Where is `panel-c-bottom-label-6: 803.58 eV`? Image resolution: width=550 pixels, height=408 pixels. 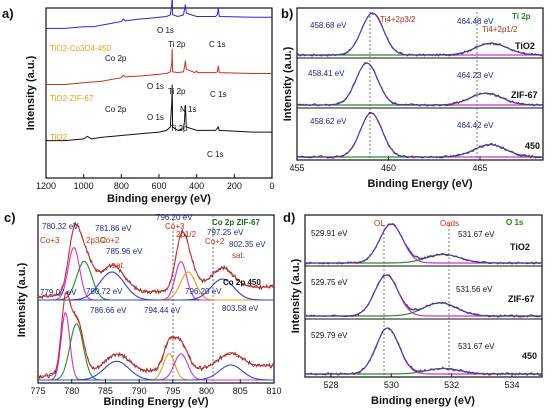
panel-c-bottom-label-6: 803.58 eV is located at coordinates (240, 308).